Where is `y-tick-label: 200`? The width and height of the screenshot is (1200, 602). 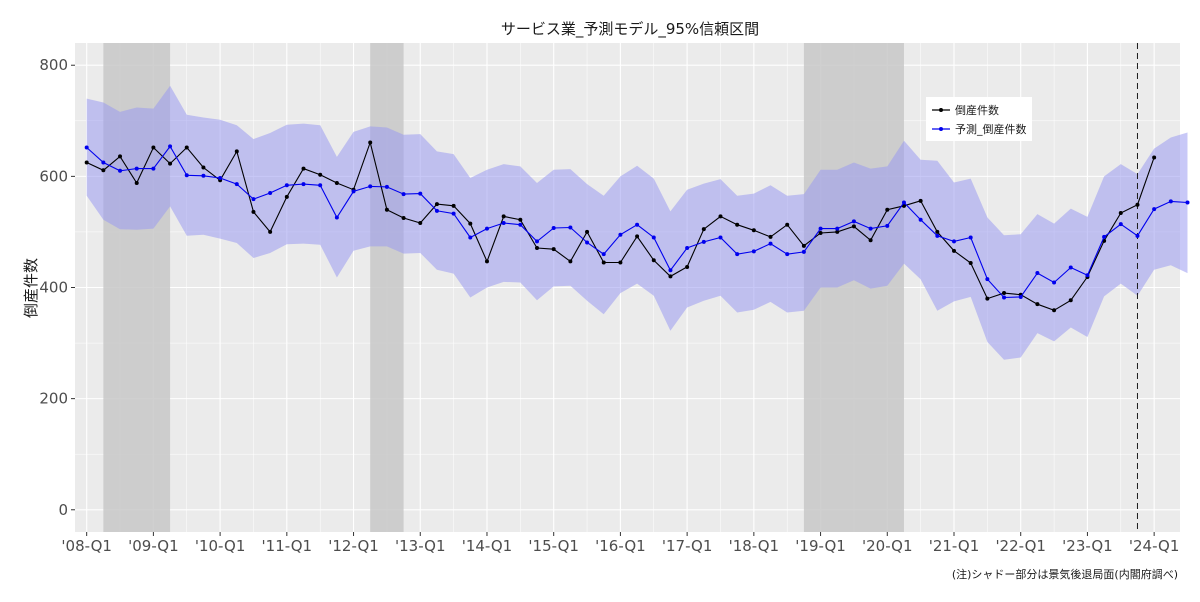
y-tick-label: 200 is located at coordinates (53, 399).